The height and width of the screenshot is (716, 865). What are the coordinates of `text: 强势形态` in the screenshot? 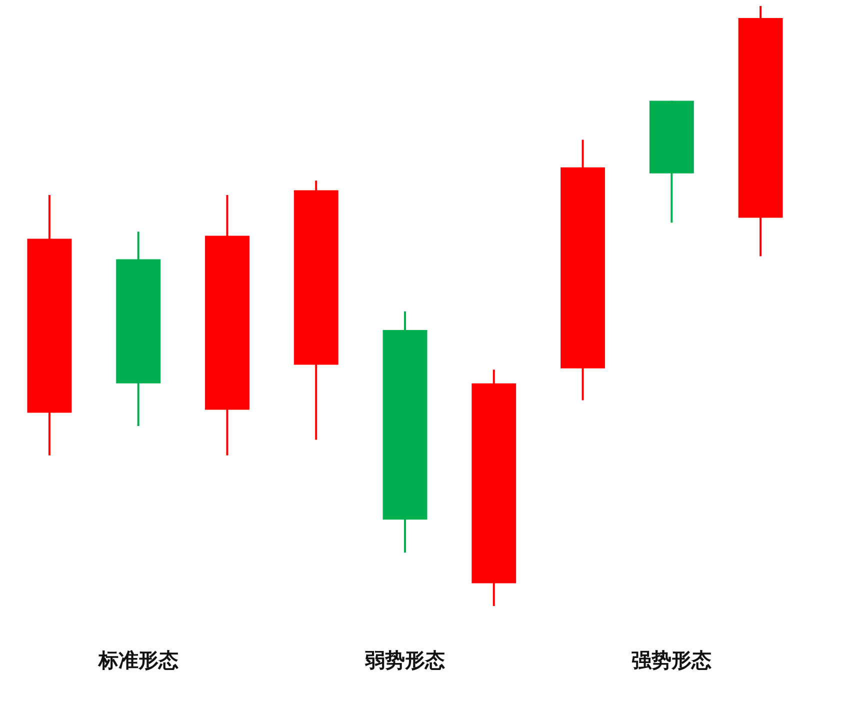 It's located at (672, 660).